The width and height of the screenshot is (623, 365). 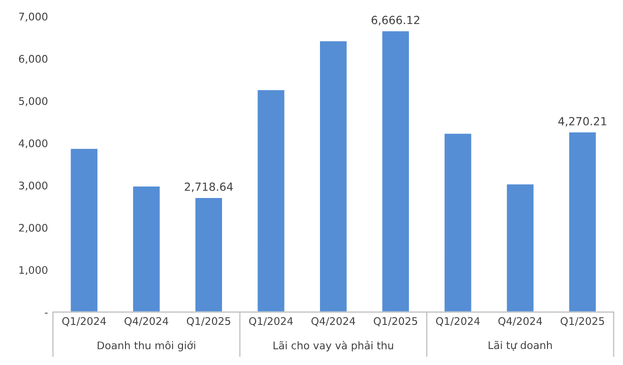 I want to click on y-tick-label: 6,000, so click(x=33, y=59).